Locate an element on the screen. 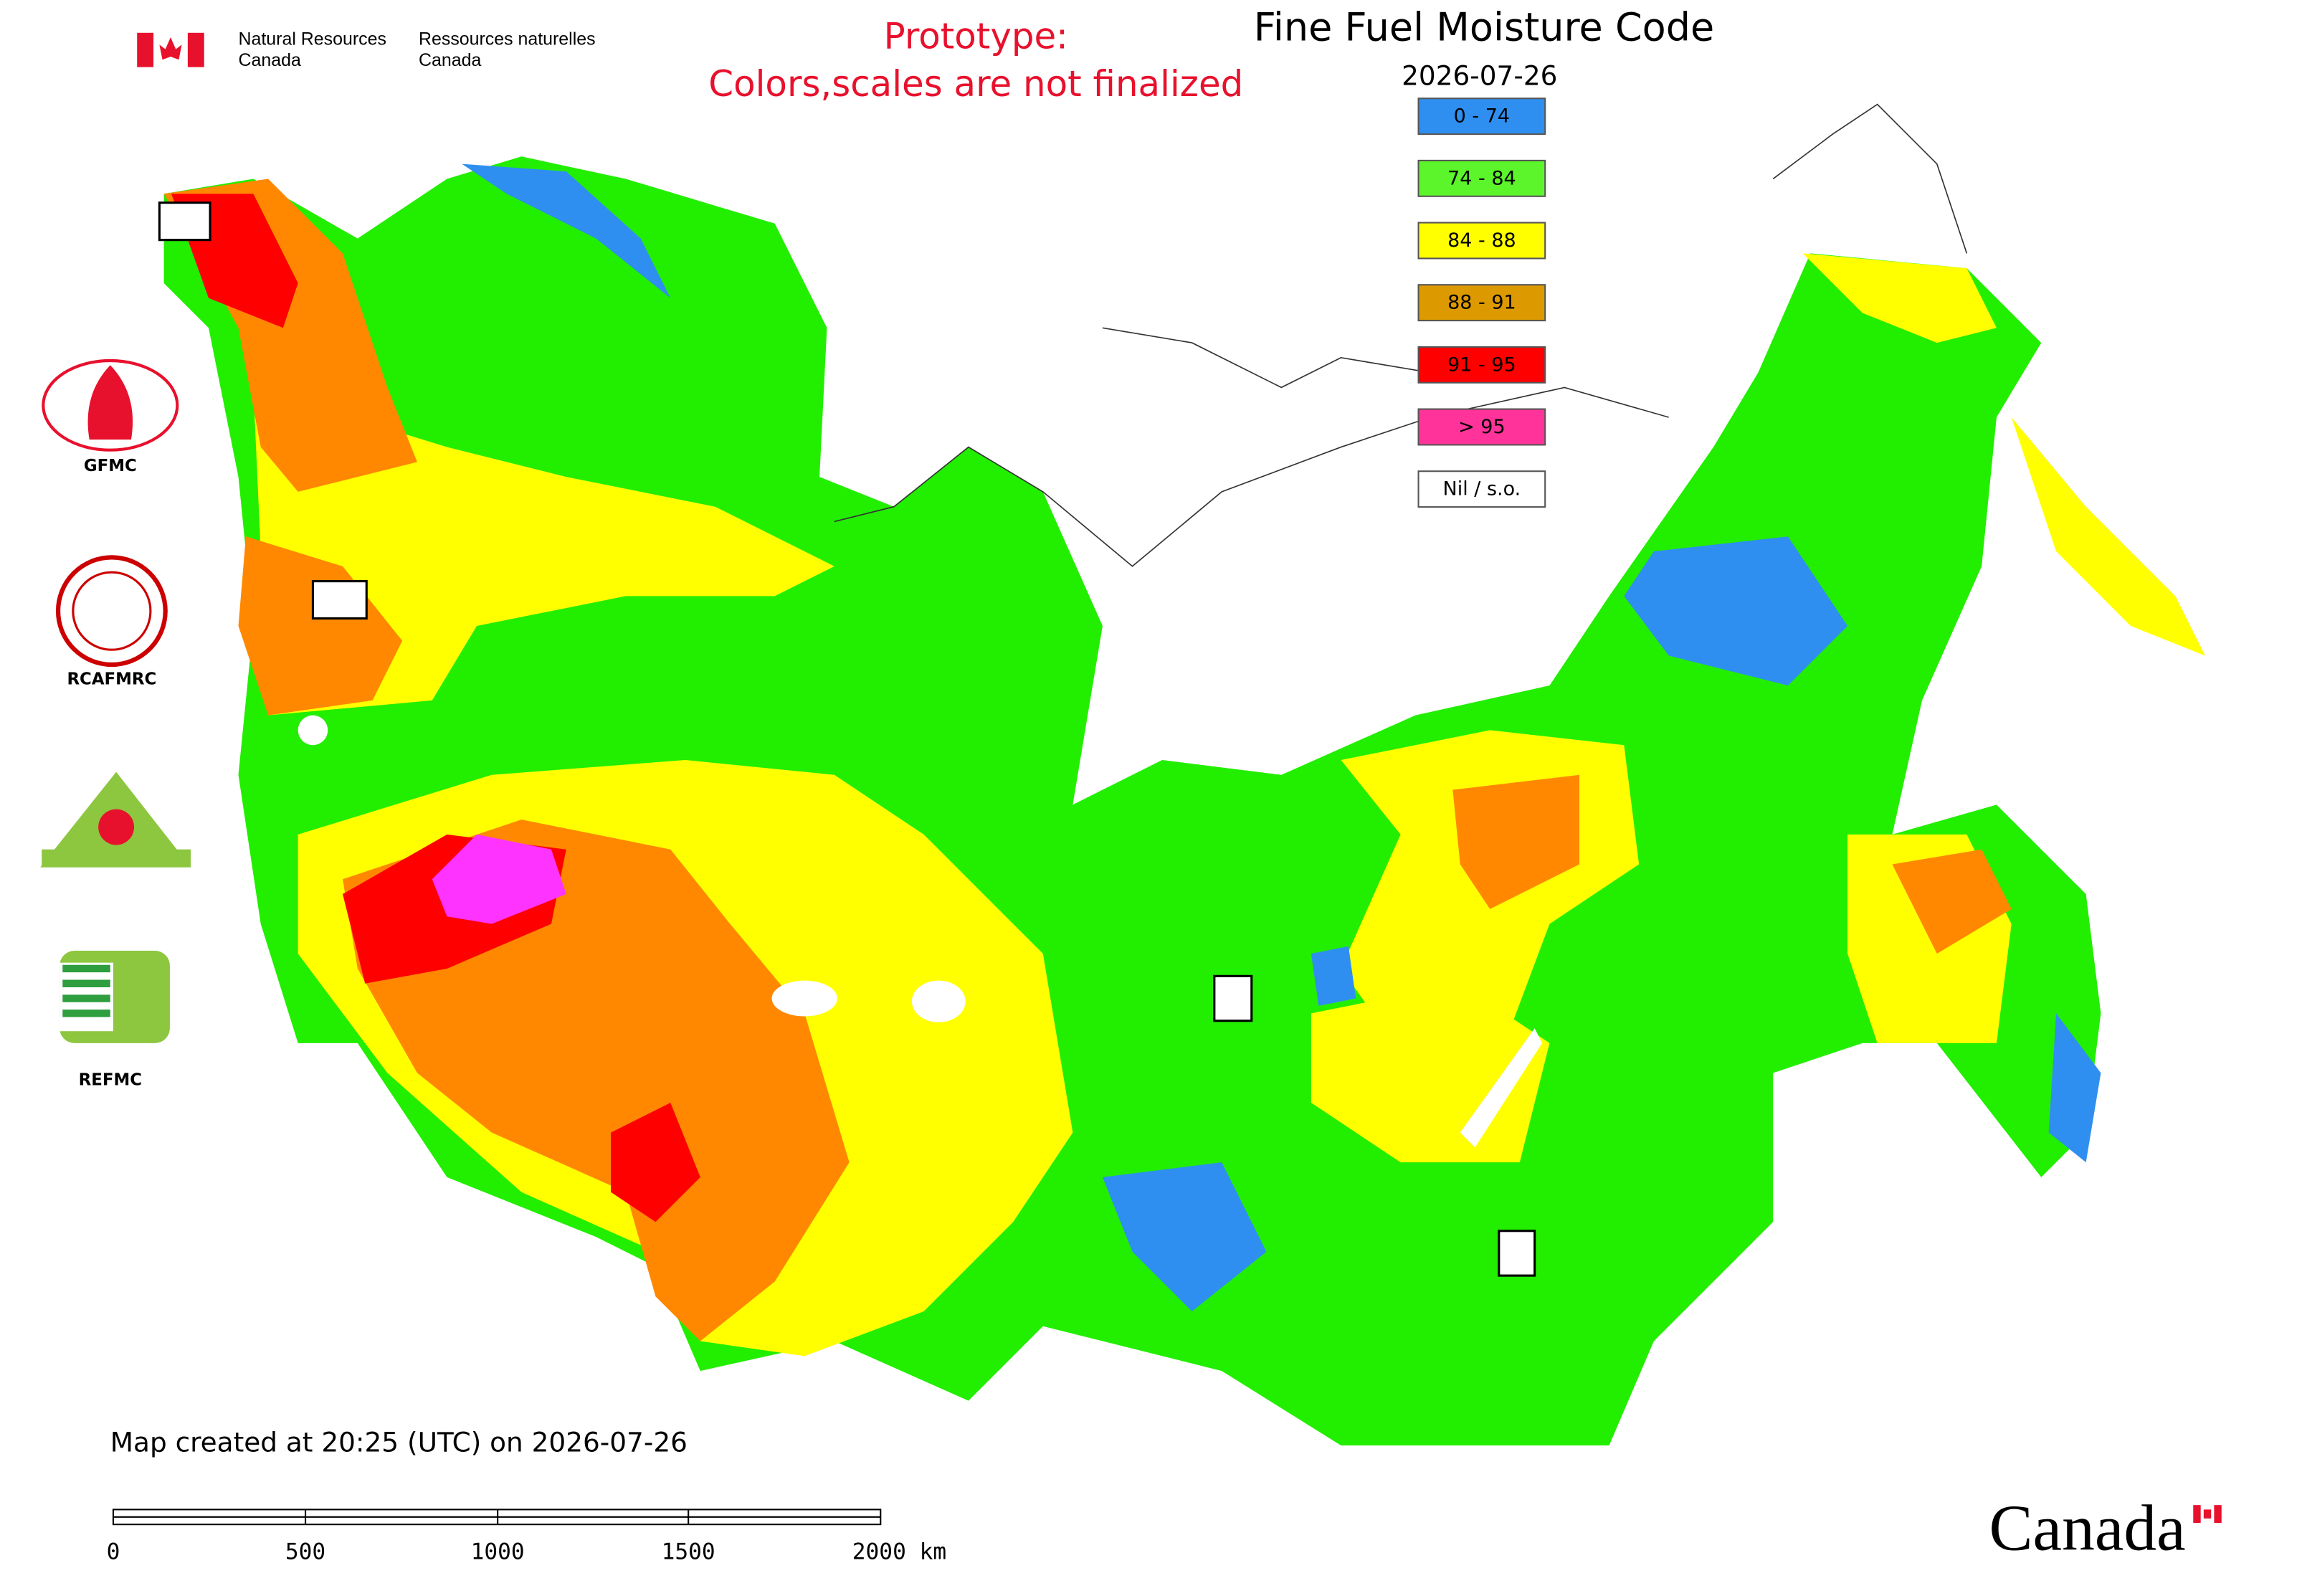 This screenshot has height=1596, width=2302. map-date: 2026-07-26 is located at coordinates (1480, 76).